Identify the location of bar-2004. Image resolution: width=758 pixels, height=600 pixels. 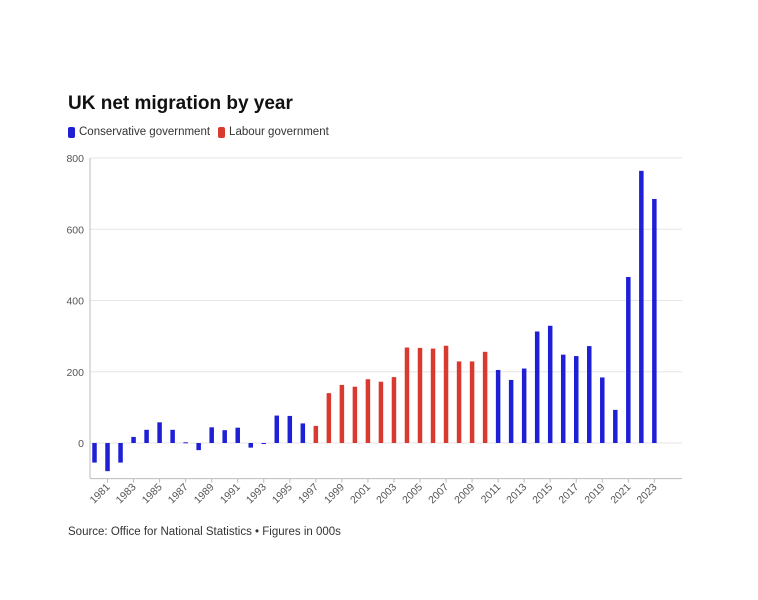
(407, 395).